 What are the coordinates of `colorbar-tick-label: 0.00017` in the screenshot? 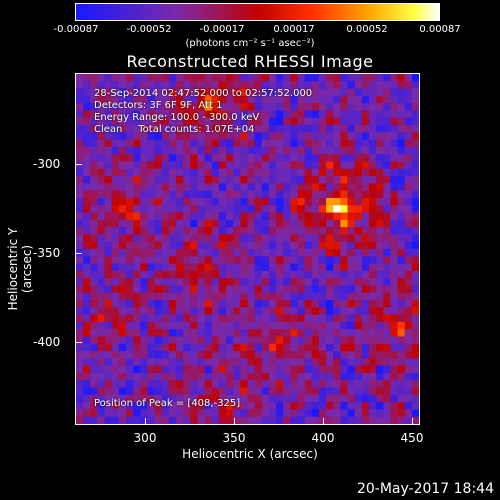 It's located at (294, 29).